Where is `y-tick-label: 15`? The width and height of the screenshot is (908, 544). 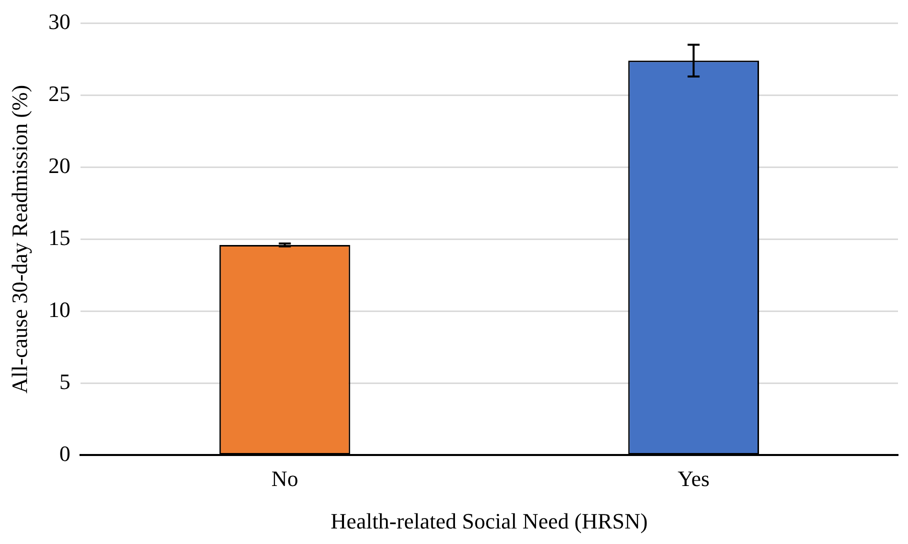 y-tick-label: 15 is located at coordinates (59, 237).